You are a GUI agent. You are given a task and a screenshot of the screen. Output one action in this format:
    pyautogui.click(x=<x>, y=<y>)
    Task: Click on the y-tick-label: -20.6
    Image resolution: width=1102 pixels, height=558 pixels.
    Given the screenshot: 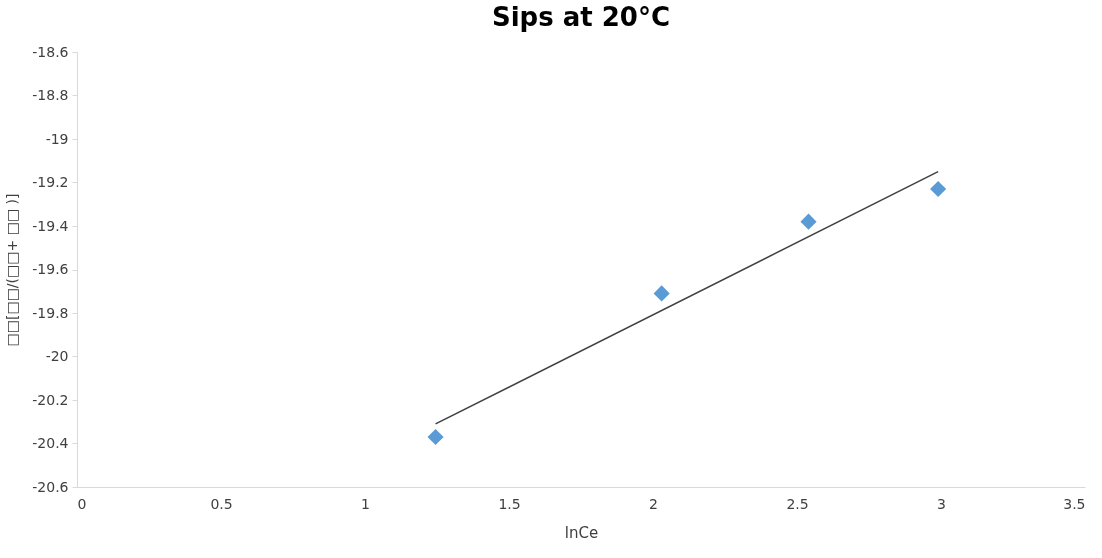 What is the action you would take?
    pyautogui.click(x=50, y=486)
    